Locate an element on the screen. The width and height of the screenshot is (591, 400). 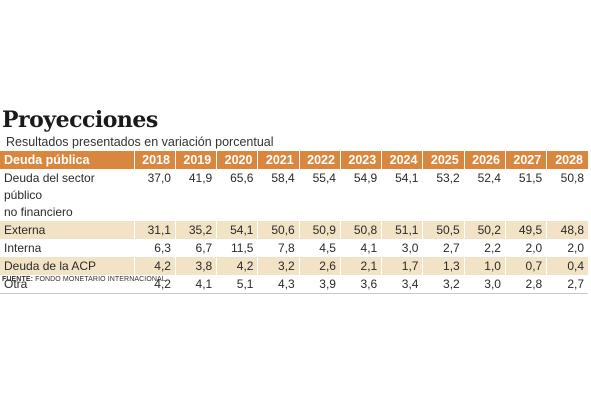
table-cell: 65,6 is located at coordinates (237, 195).